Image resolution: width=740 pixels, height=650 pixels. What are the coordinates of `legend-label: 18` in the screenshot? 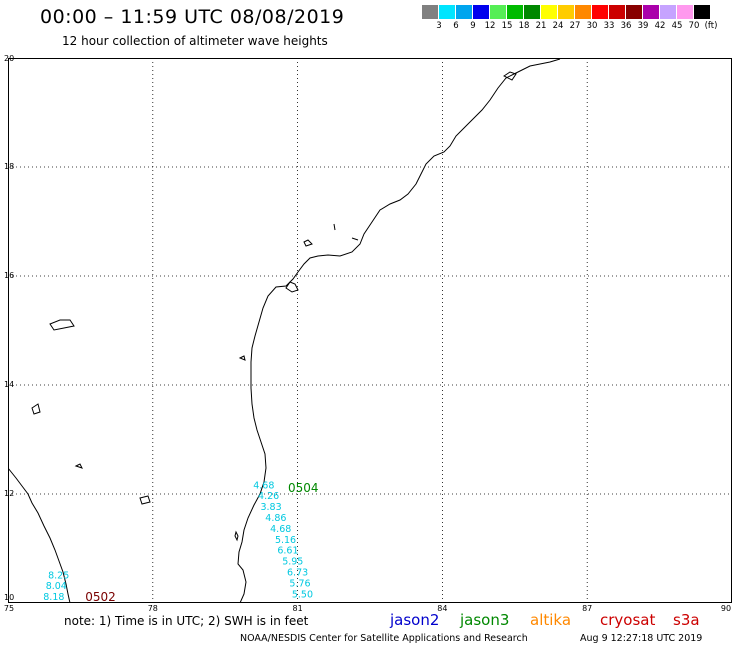 It's located at (524, 26).